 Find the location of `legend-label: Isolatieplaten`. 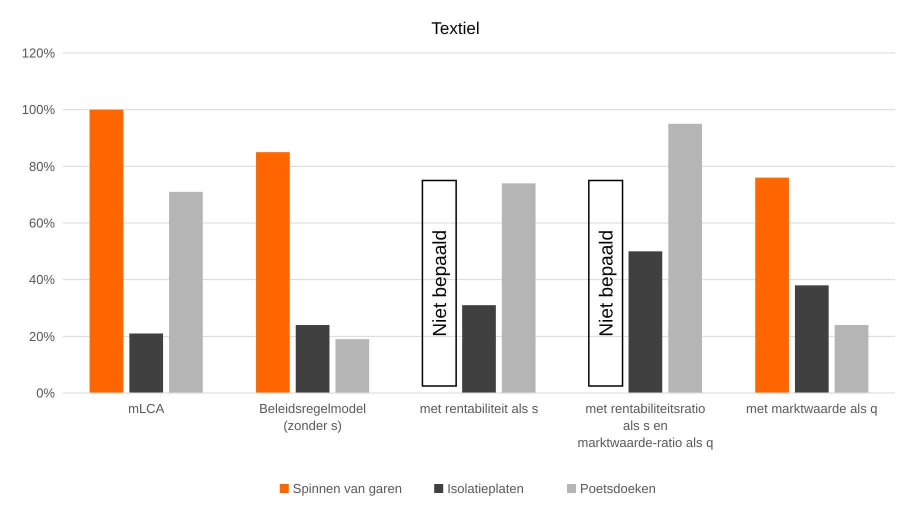

legend-label: Isolatieplaten is located at coordinates (485, 488).